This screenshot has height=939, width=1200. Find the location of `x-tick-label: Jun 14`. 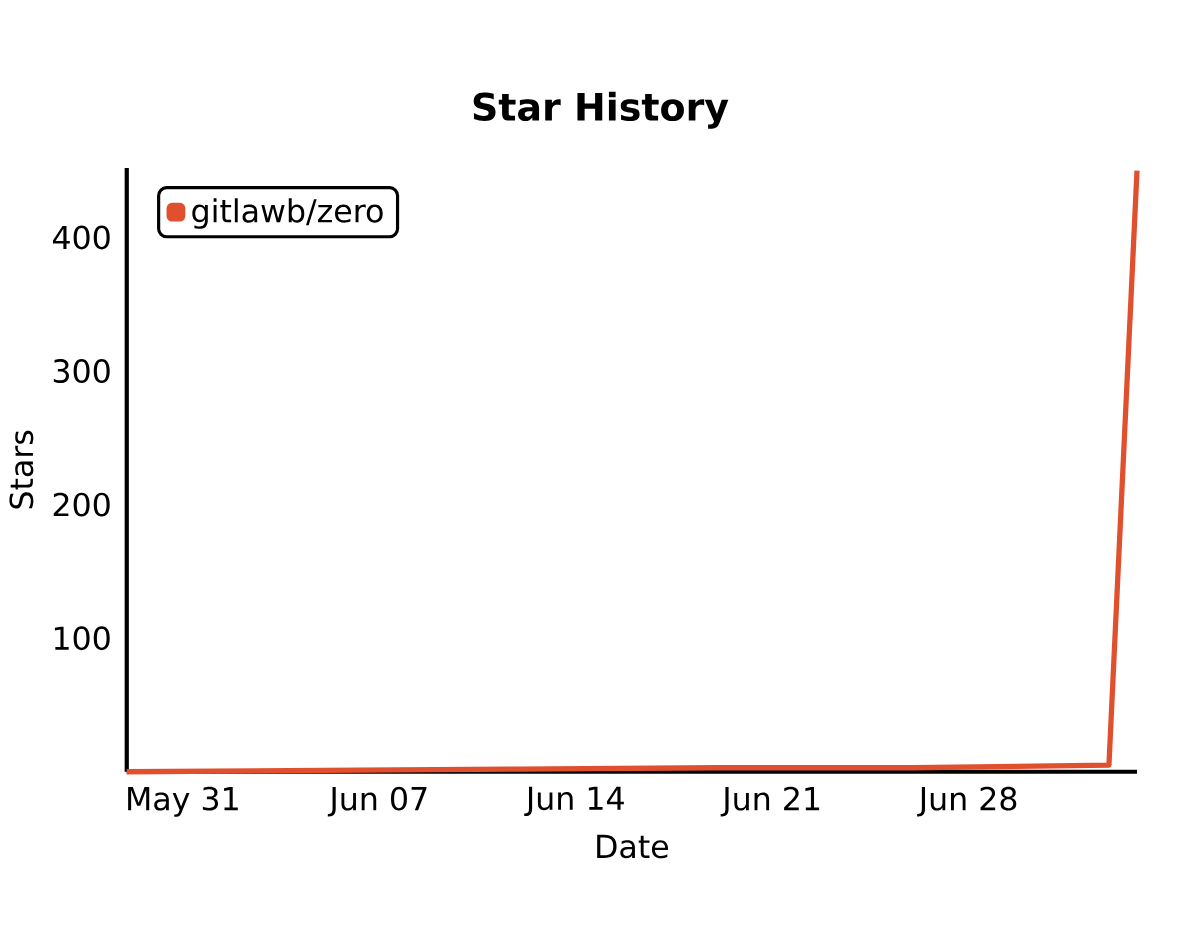

x-tick-label: Jun 14 is located at coordinates (574, 801).